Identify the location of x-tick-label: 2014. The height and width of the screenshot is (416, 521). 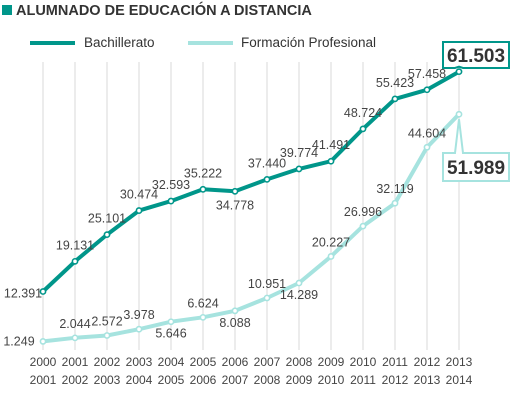
(459, 380).